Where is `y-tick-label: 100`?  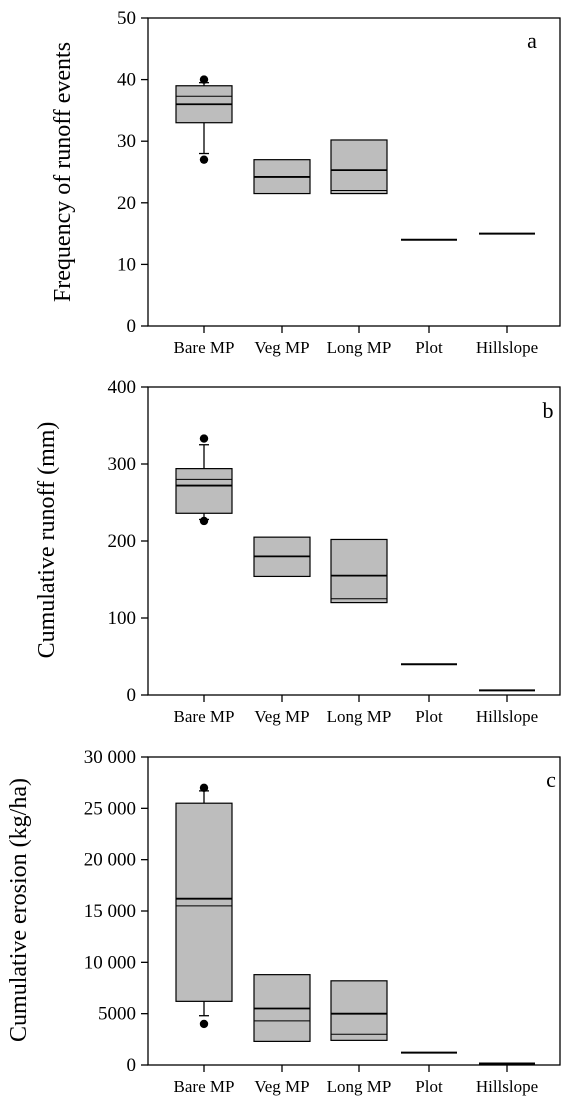
y-tick-label: 100 is located at coordinates (122, 618).